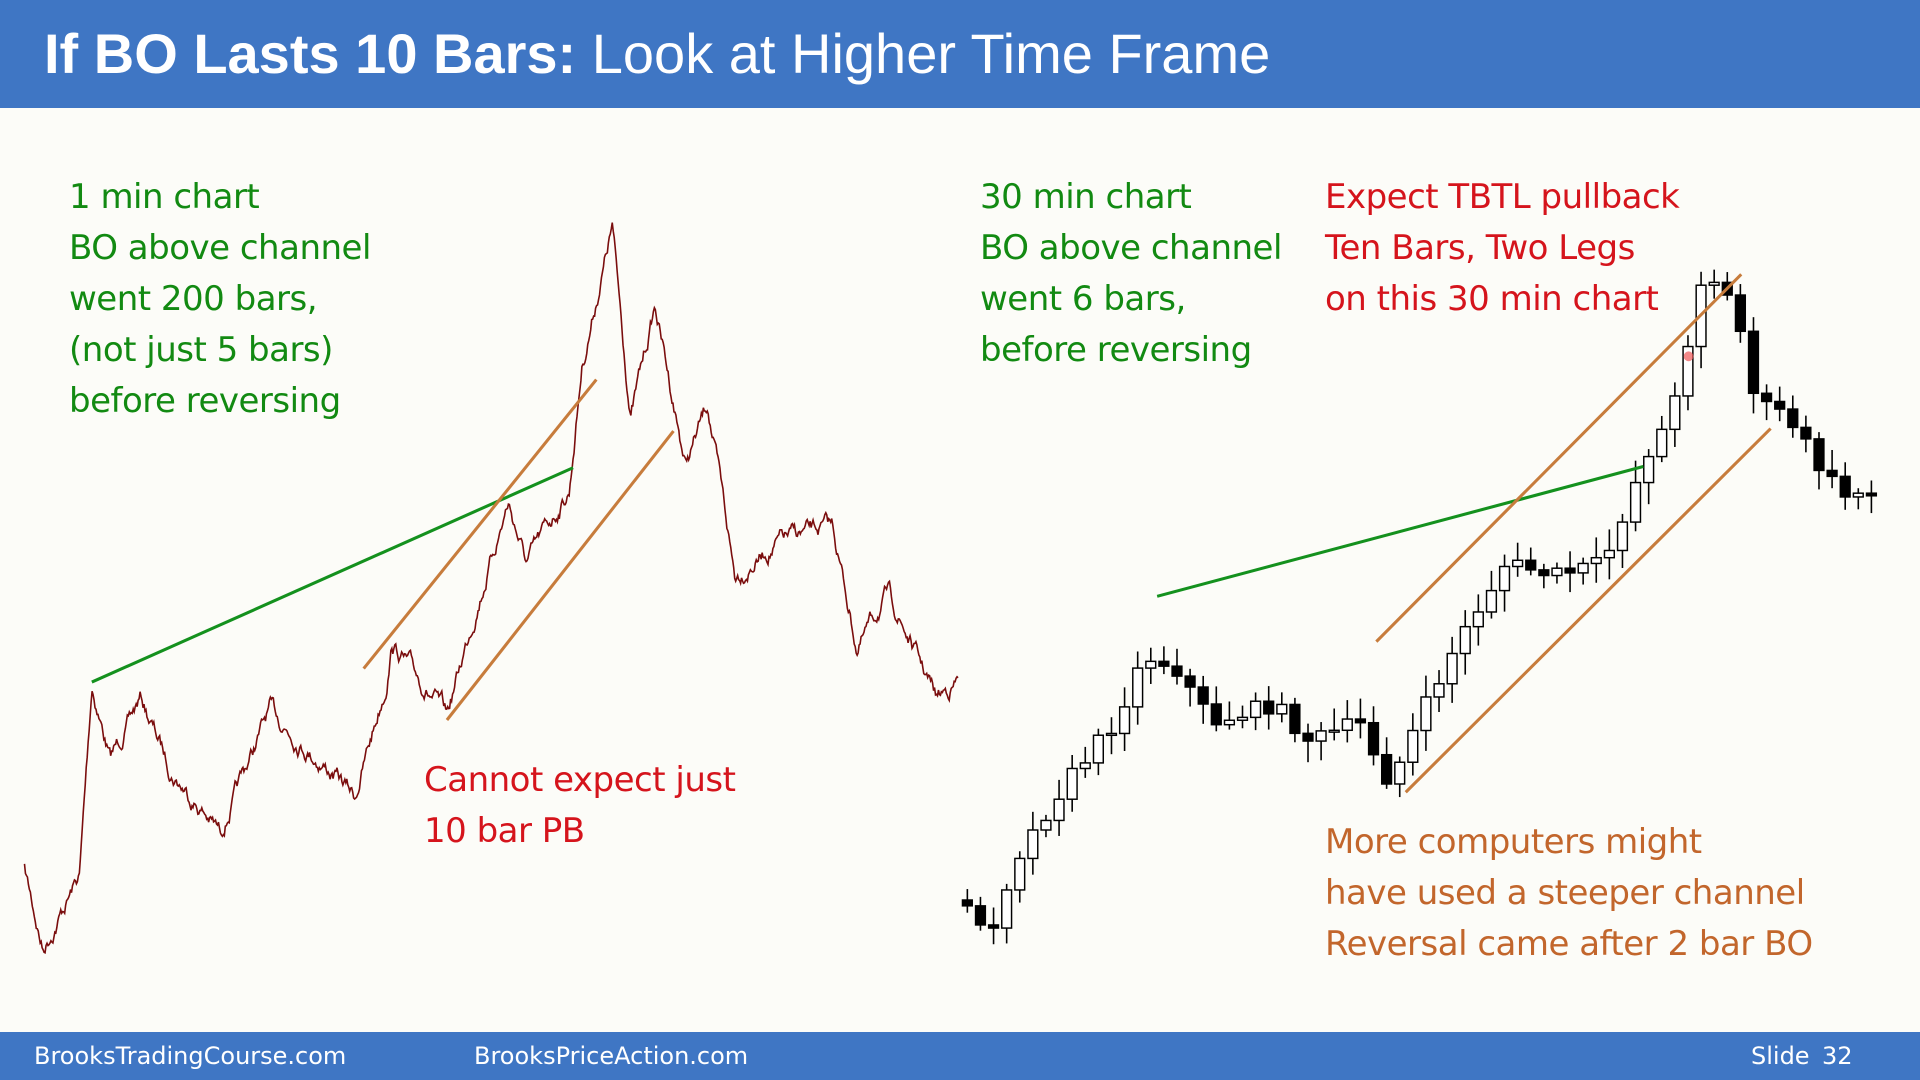  I want to click on note-line: went 200 bars,, so click(193, 299).